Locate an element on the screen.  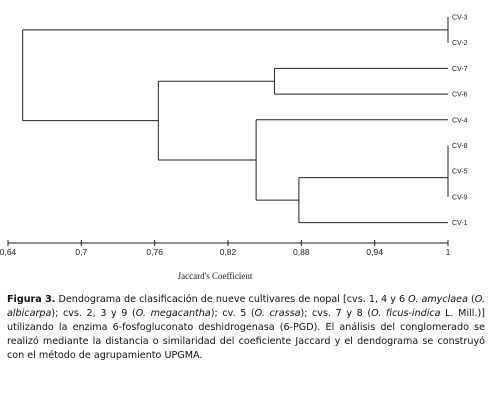
leaf-label: CV-5 is located at coordinates (460, 172).